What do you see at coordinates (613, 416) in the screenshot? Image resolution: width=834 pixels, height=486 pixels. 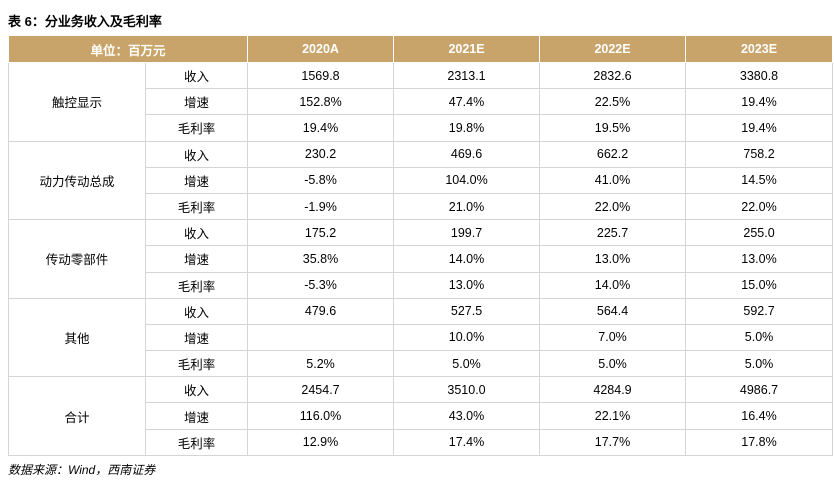 I see `value-cell: 22.1%` at bounding box center [613, 416].